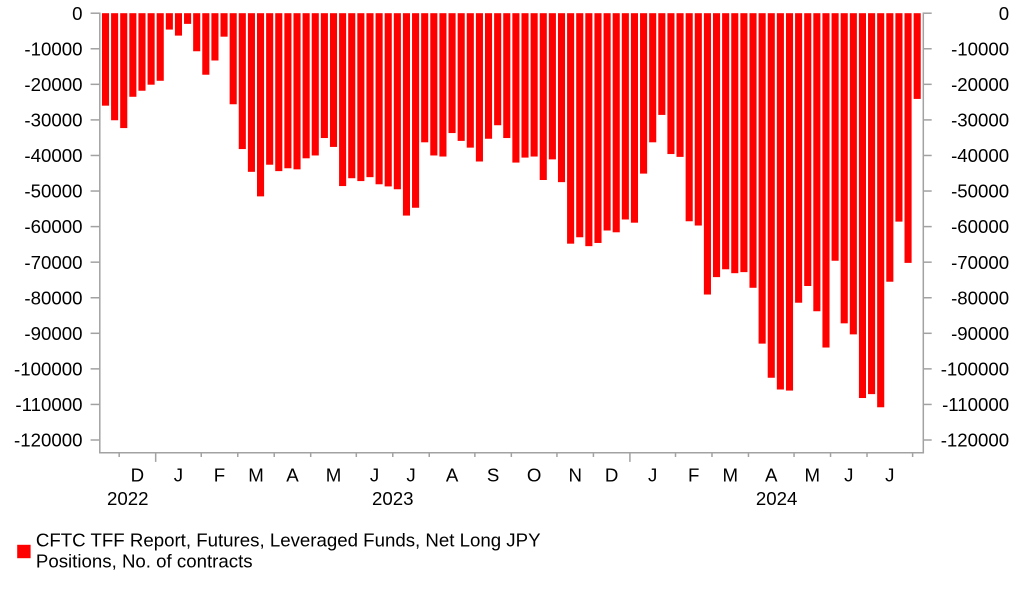 The image size is (1022, 597). What do you see at coordinates (128, 498) in the screenshot?
I see `svg-text: 2022` at bounding box center [128, 498].